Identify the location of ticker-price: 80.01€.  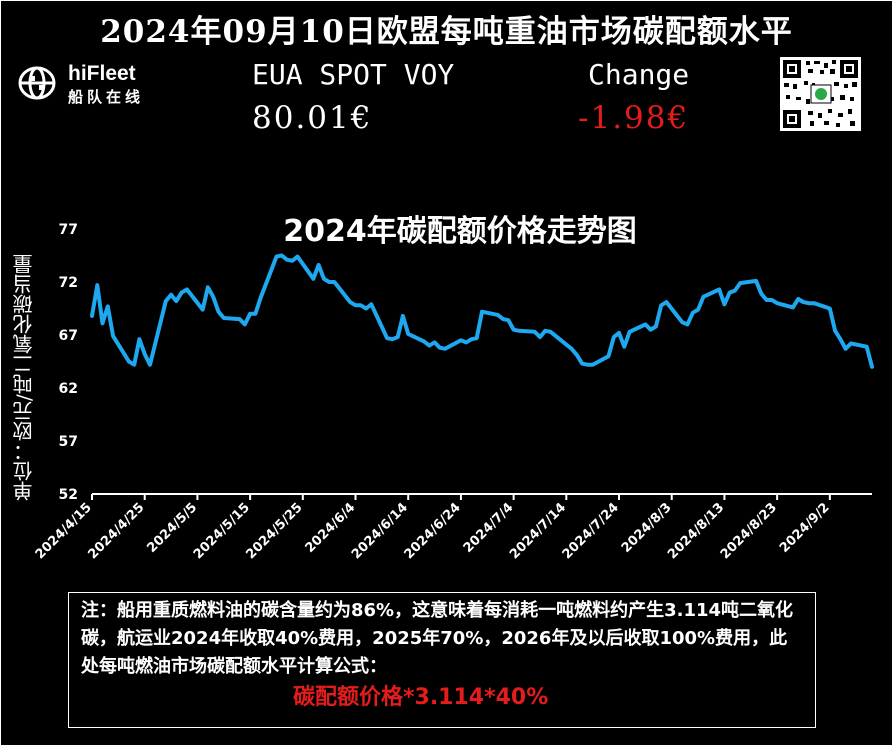
(312, 118).